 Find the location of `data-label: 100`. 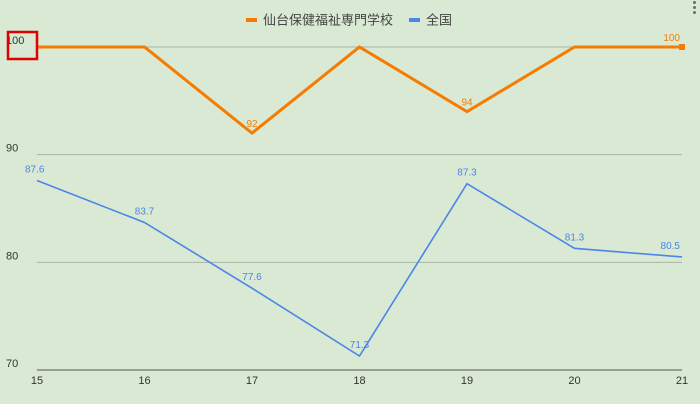

data-label: 100 is located at coordinates (671, 38).